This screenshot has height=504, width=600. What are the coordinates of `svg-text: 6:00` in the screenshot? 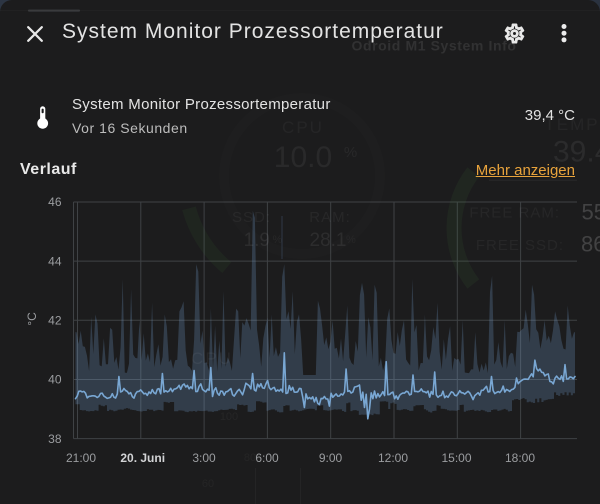 It's located at (267, 458).